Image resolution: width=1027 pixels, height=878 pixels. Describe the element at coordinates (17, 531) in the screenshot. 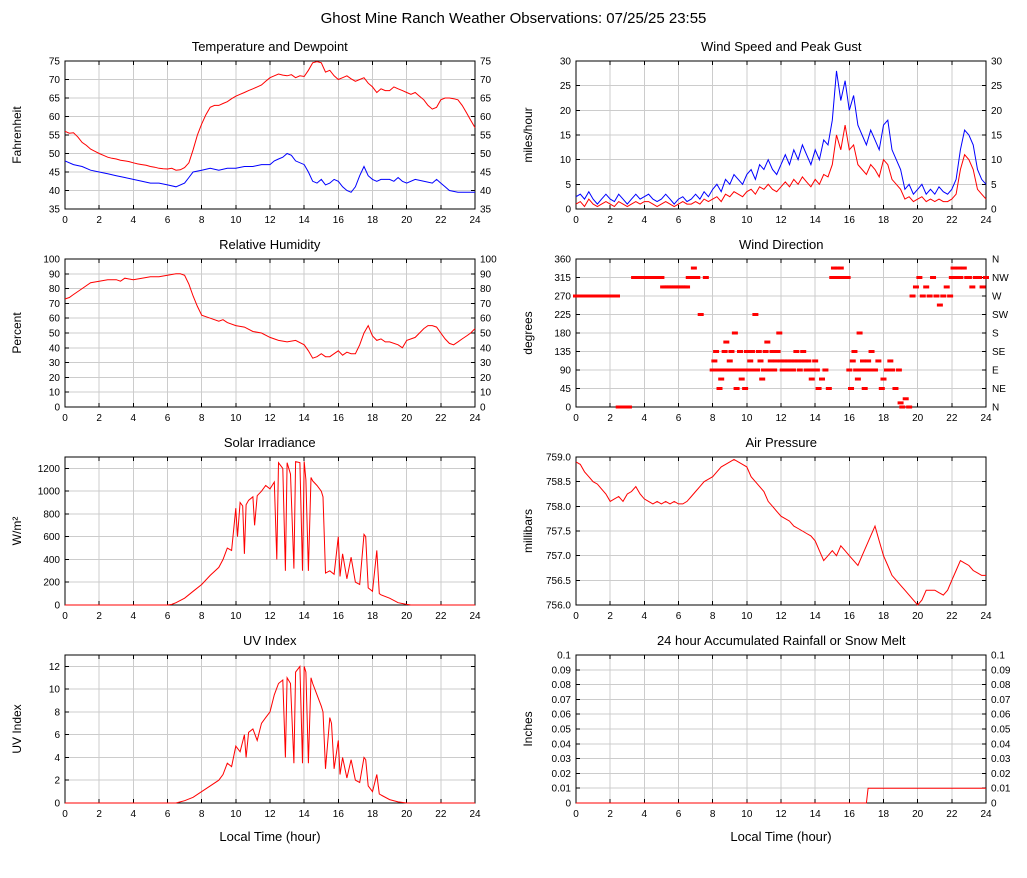

I see `svg-text: W/m²` at that location.